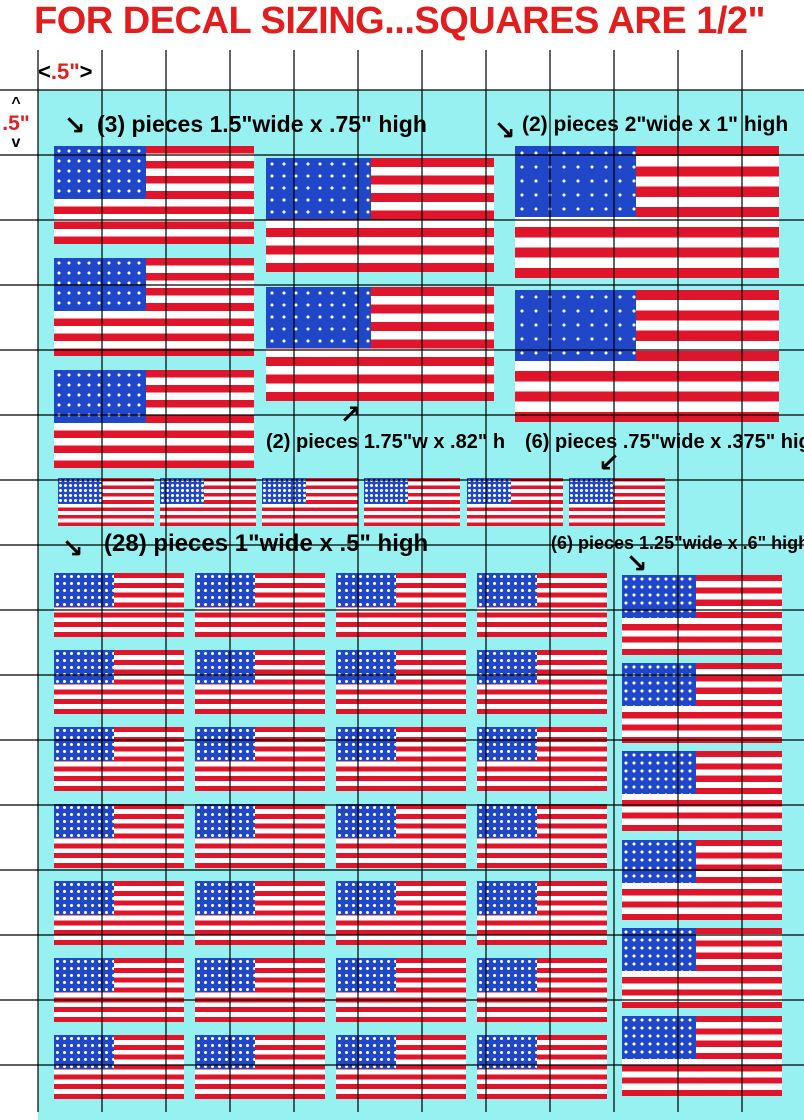  I want to click on page-title: FOR DECAL SIZING...SQUARES ARE 1/2", so click(400, 21).